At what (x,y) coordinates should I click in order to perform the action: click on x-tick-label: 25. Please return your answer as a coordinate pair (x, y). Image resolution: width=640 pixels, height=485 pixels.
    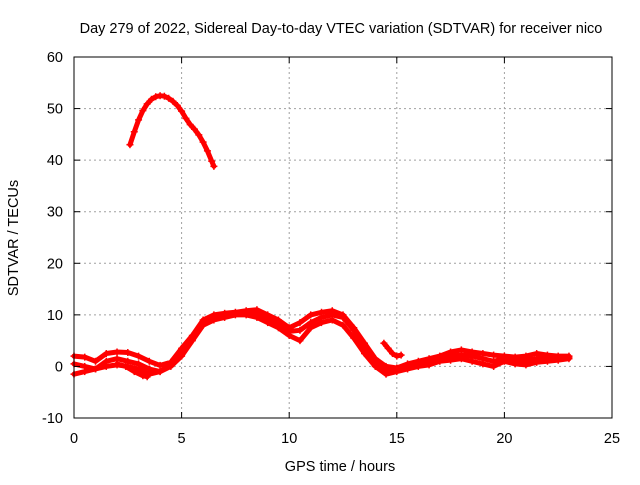
    Looking at the image, I should click on (612, 439).